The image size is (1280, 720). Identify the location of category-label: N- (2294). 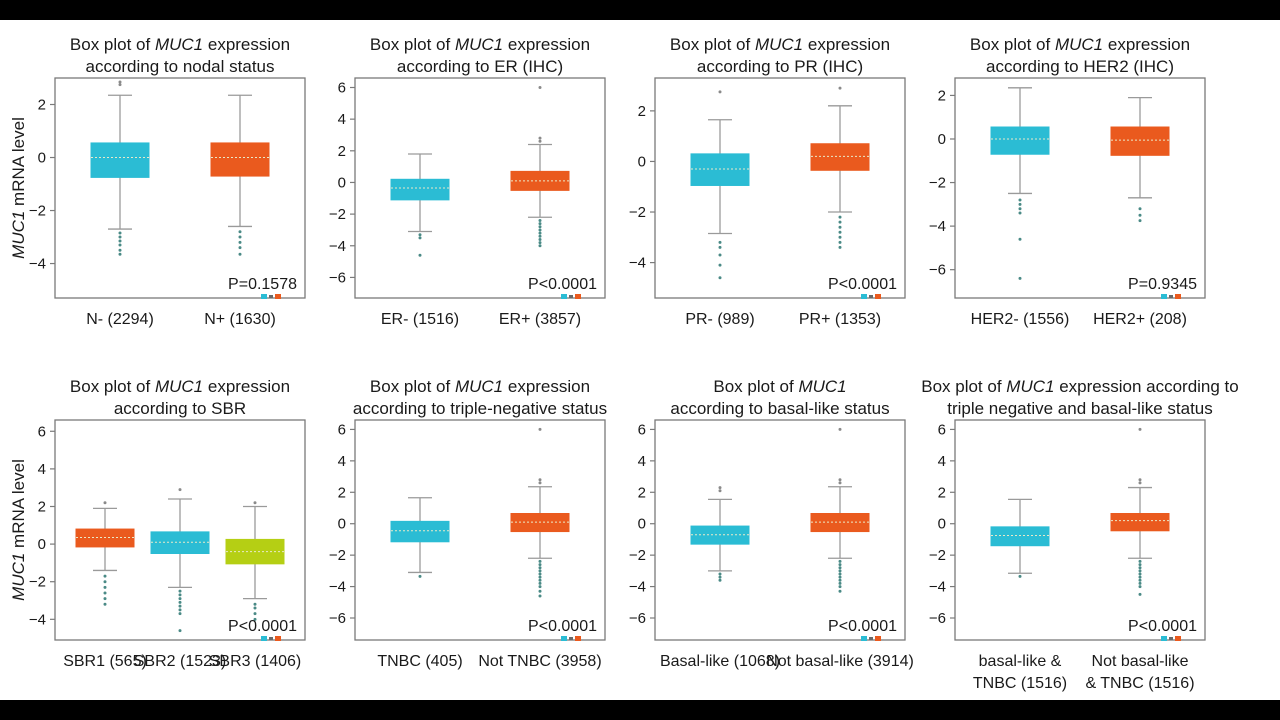
(120, 319).